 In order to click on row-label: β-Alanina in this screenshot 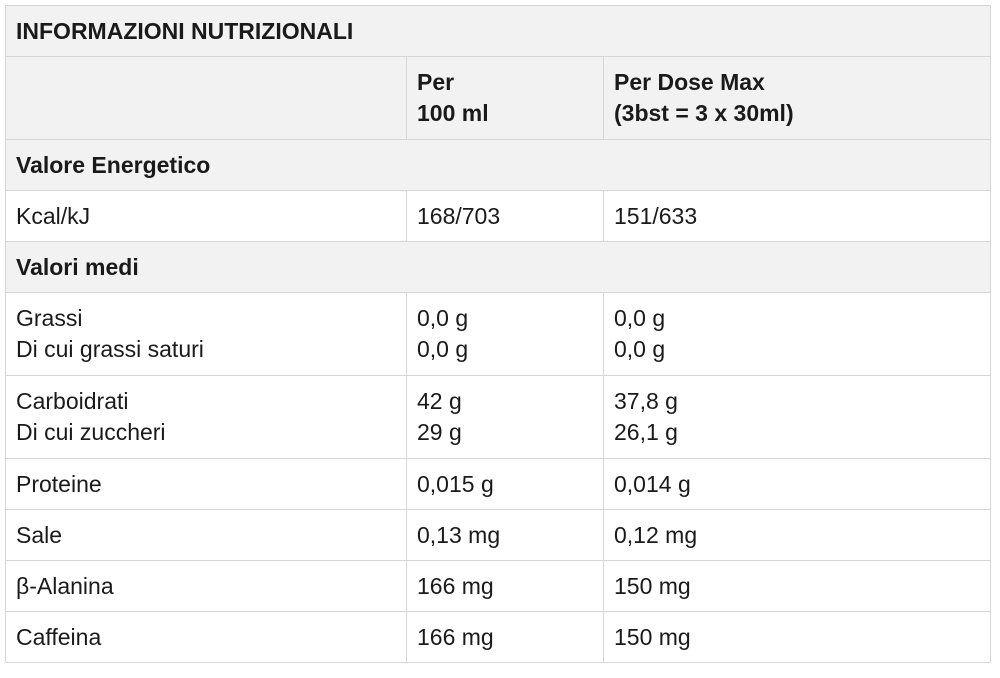, I will do `click(206, 586)`.